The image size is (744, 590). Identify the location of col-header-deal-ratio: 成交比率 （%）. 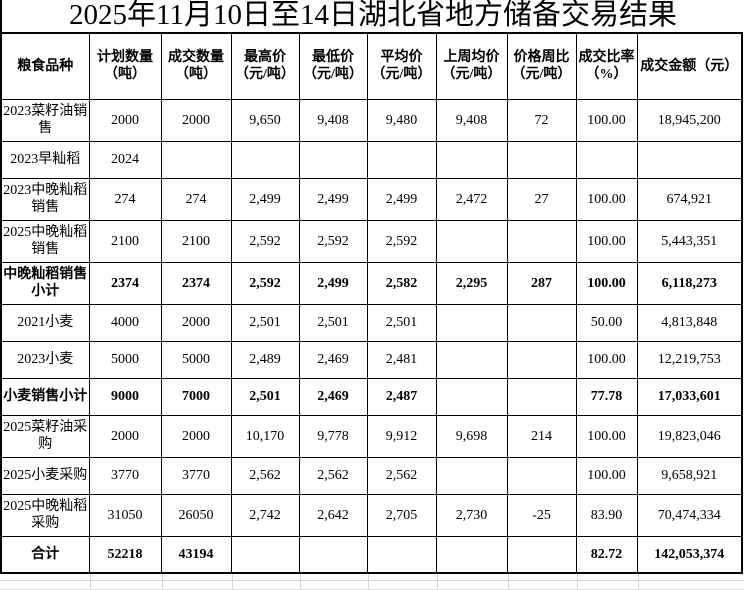
(606, 66).